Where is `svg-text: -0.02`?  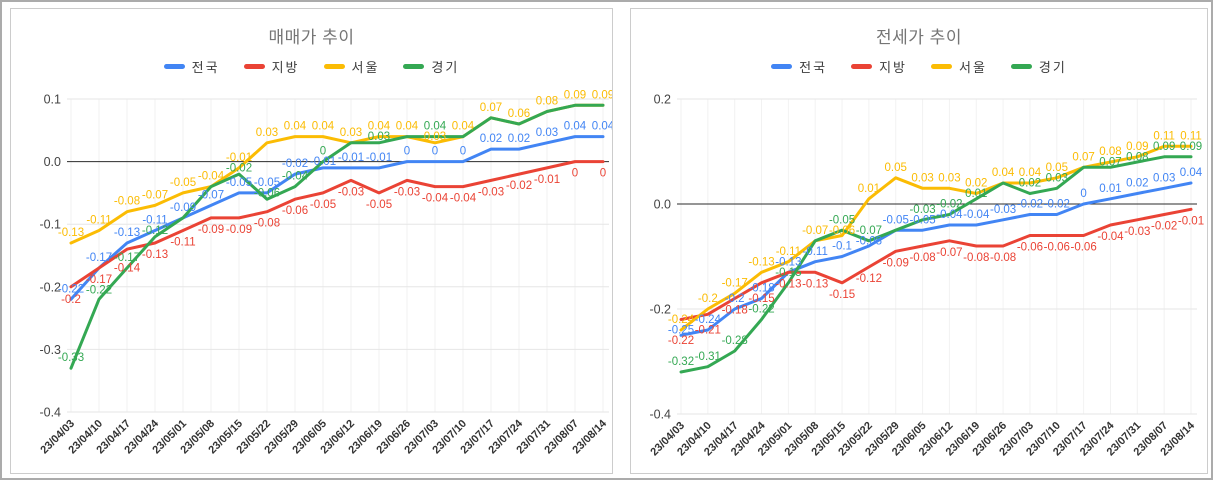 svg-text: -0.02 is located at coordinates (1057, 205).